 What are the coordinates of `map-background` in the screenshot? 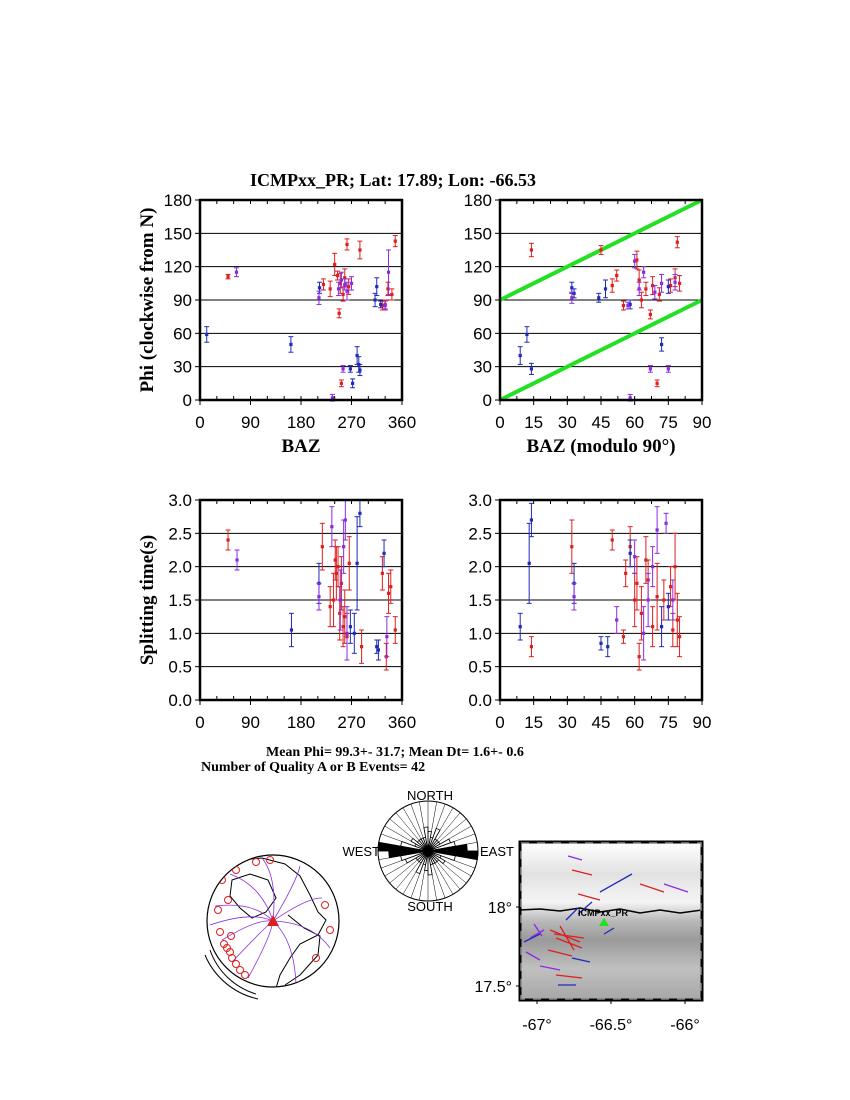 It's located at (611, 921).